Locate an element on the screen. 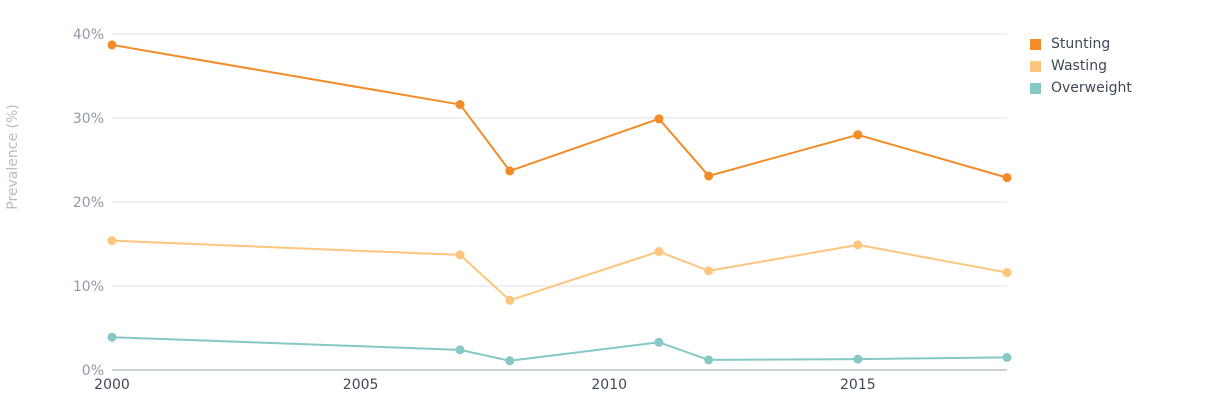  legend-label-stunting: Stunting is located at coordinates (1081, 44).